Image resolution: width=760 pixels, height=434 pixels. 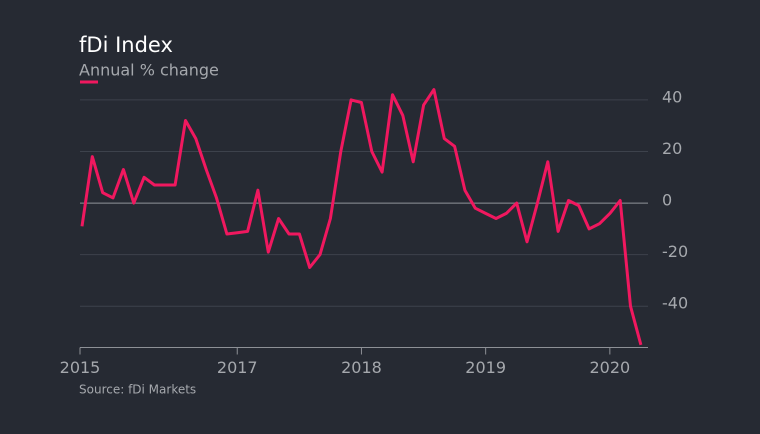 What do you see at coordinates (126, 45) in the screenshot?
I see `chart-title: fDi Index` at bounding box center [126, 45].